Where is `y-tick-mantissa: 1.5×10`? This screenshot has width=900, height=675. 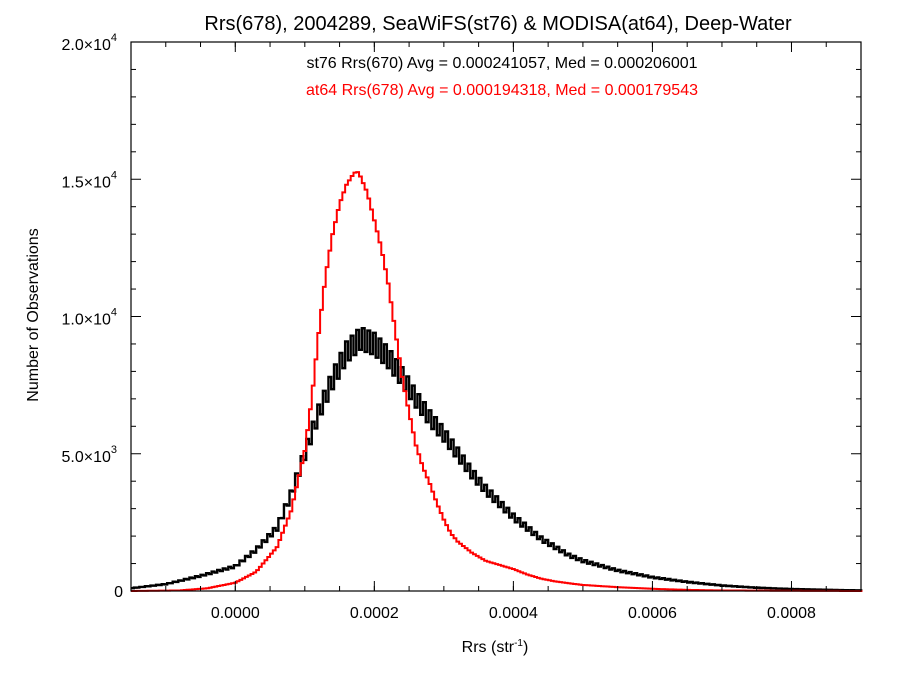 y-tick-mantissa: 1.5×10 is located at coordinates (85, 182).